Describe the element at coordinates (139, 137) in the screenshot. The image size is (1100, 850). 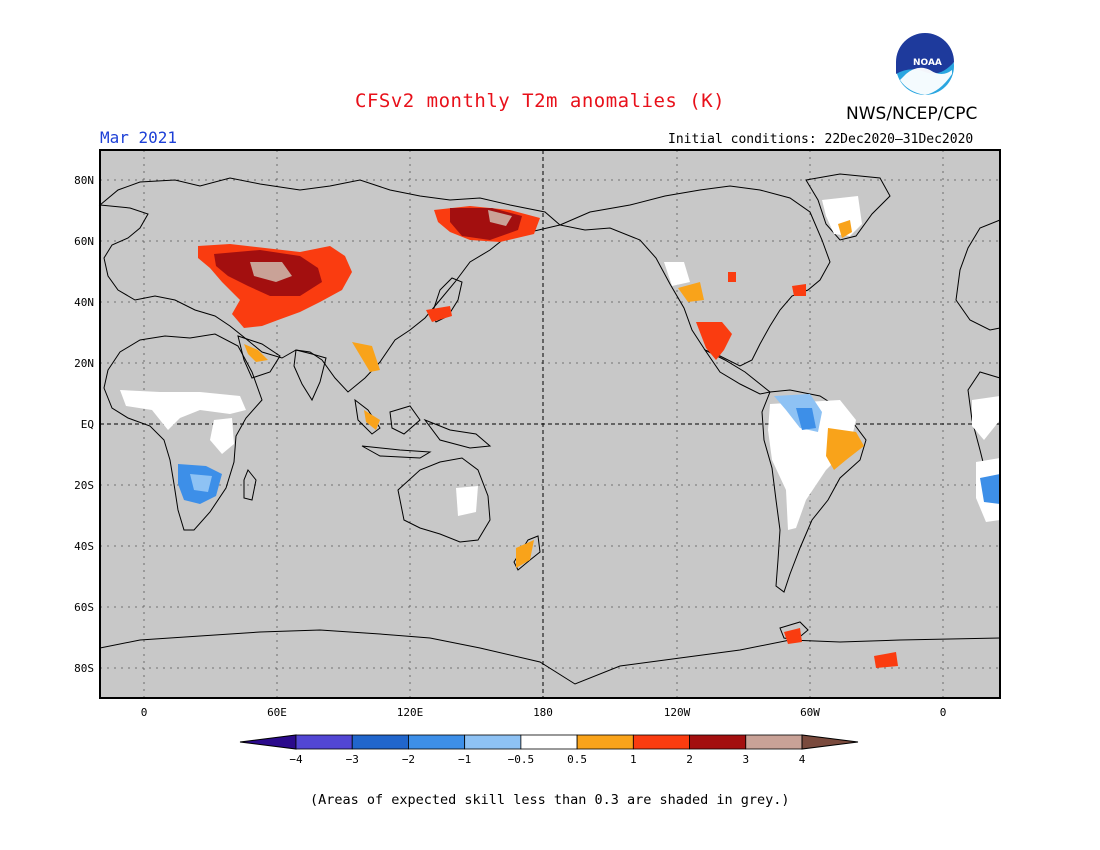
I see `forecast-month: Mar 2021` at that location.